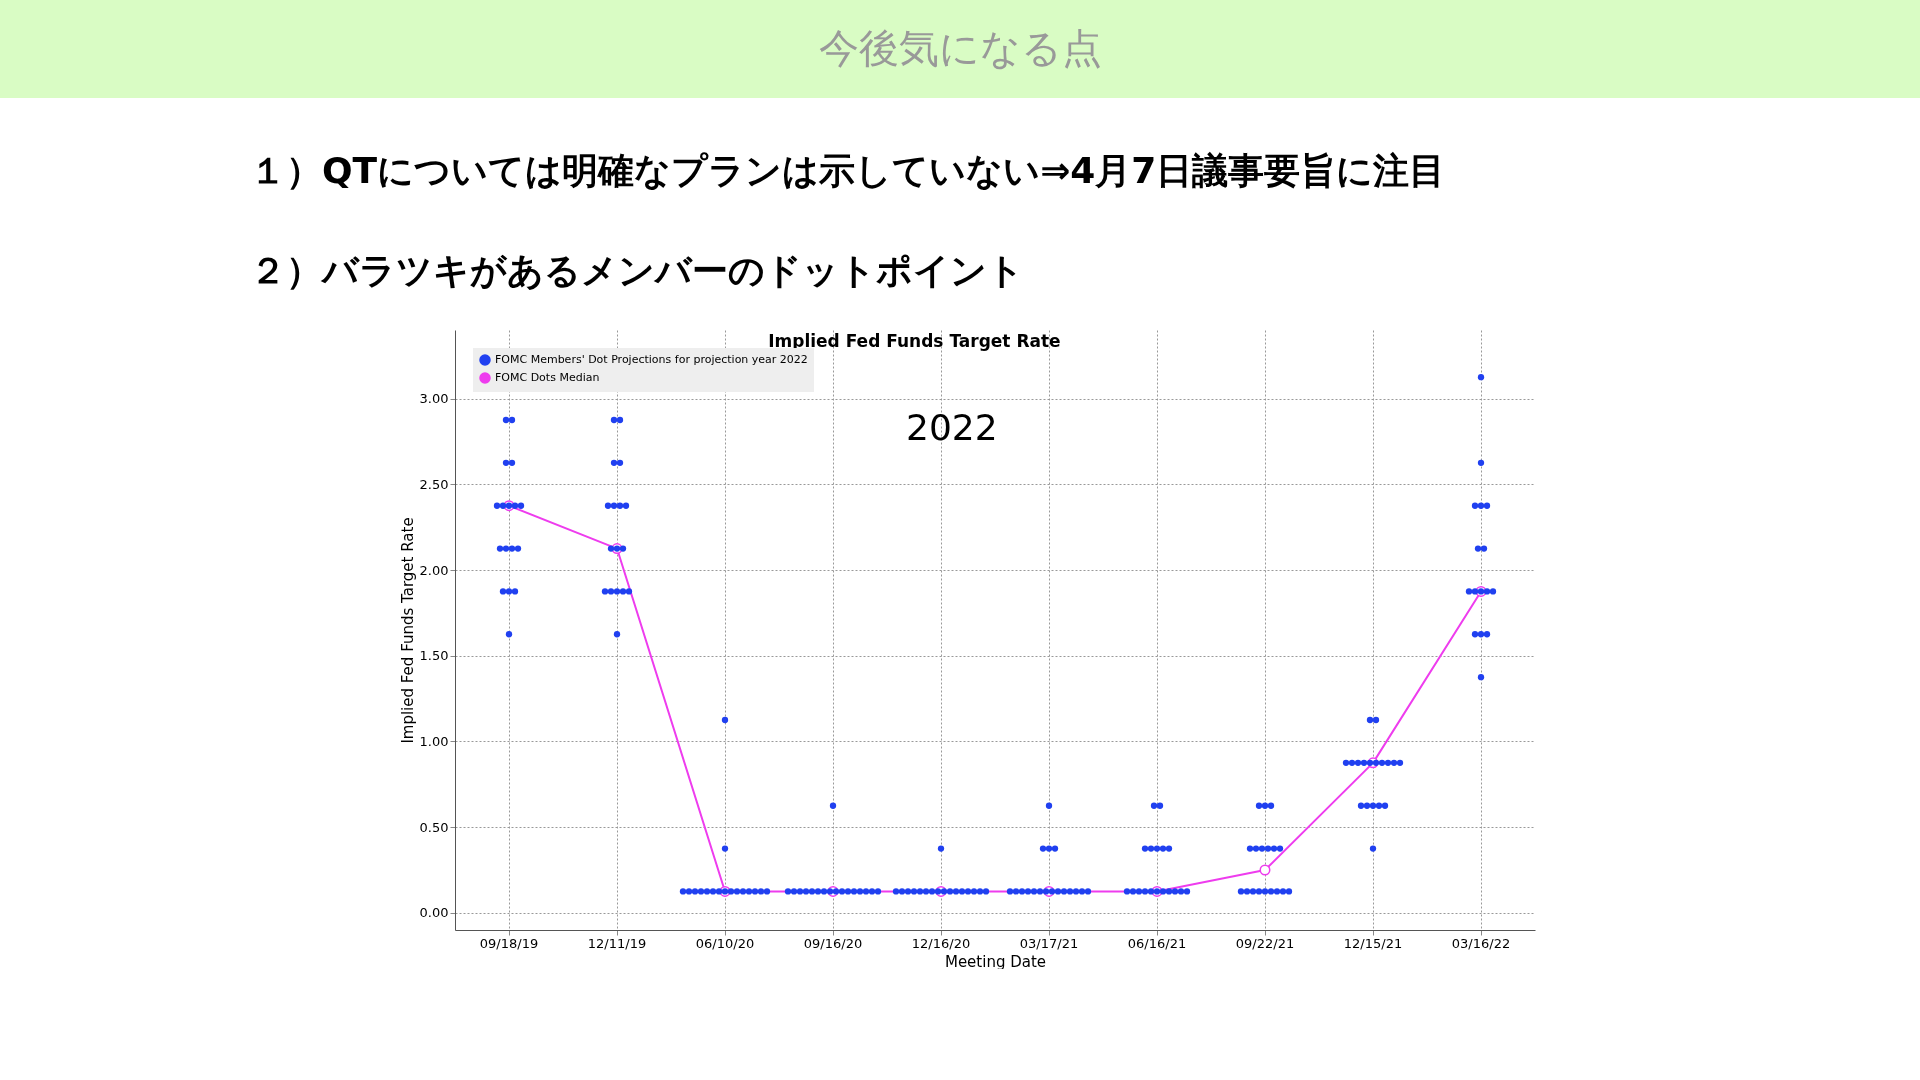 The image size is (1920, 1080). Describe the element at coordinates (651, 359) in the screenshot. I see `legend-label: FOMC Members' Dot Projections for projection year 2022` at that location.